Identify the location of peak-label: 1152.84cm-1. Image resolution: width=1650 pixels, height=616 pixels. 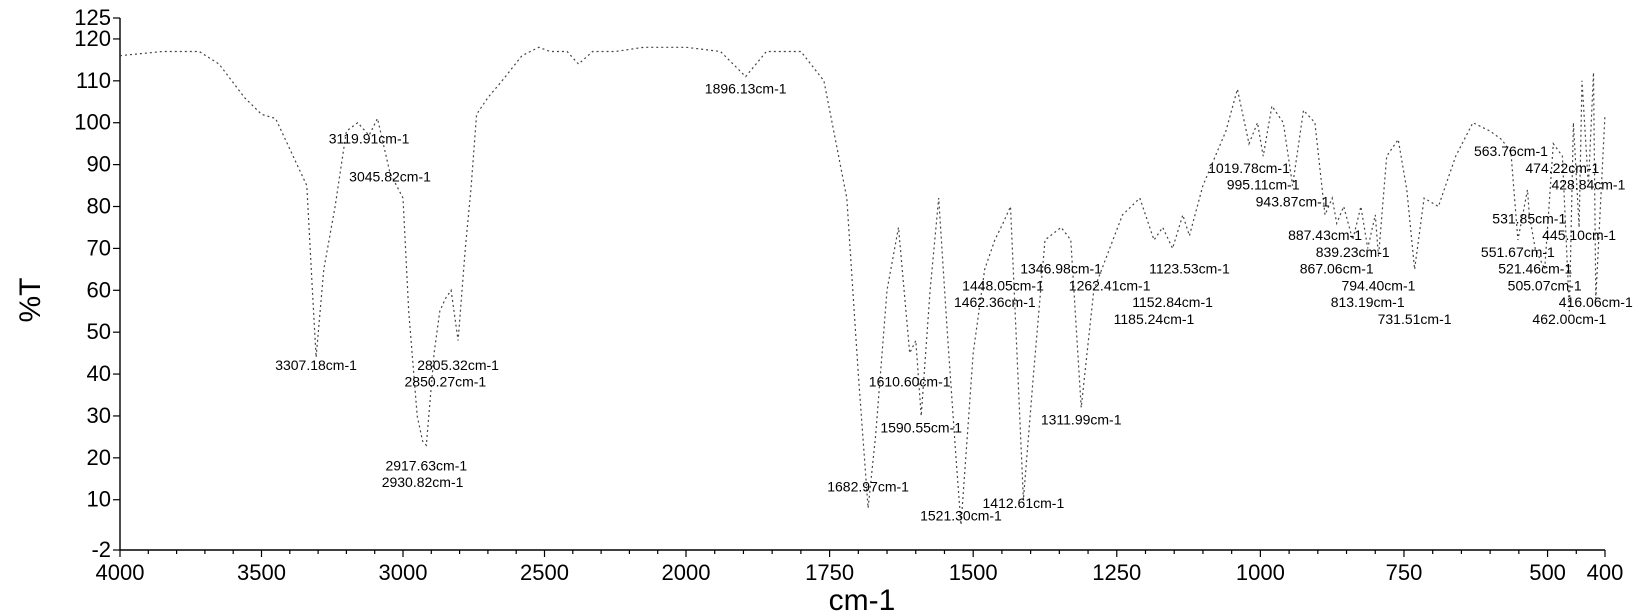
(1172, 302).